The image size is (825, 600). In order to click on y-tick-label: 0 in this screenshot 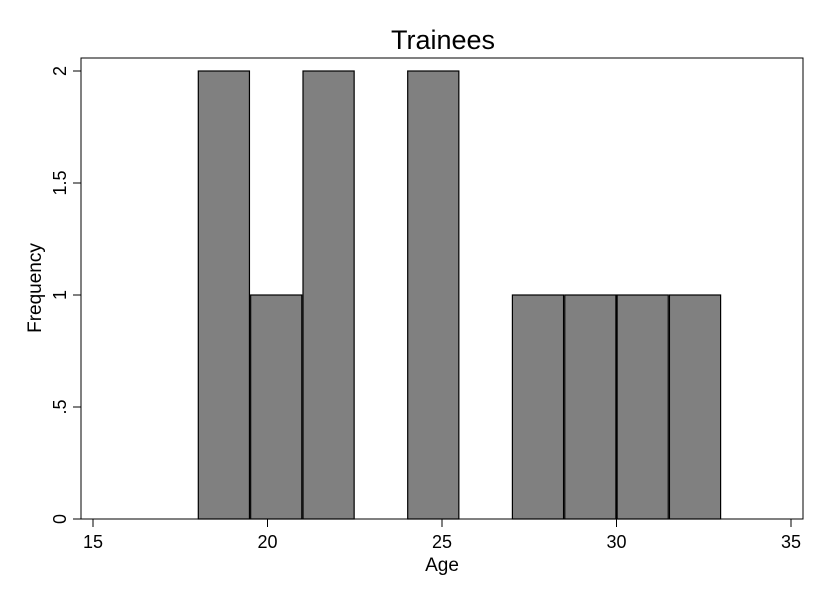, I will do `click(60, 519)`.